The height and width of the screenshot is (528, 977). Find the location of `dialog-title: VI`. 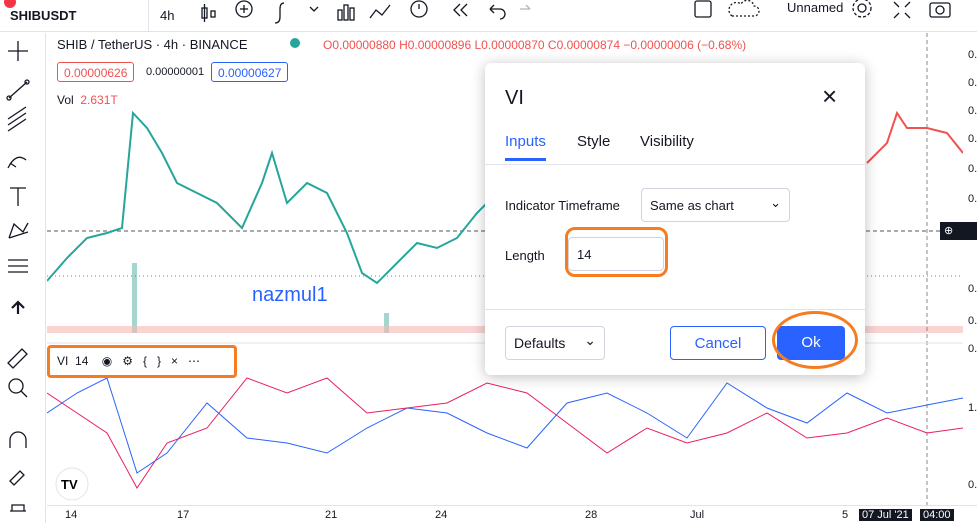

dialog-title: VI is located at coordinates (514, 98).